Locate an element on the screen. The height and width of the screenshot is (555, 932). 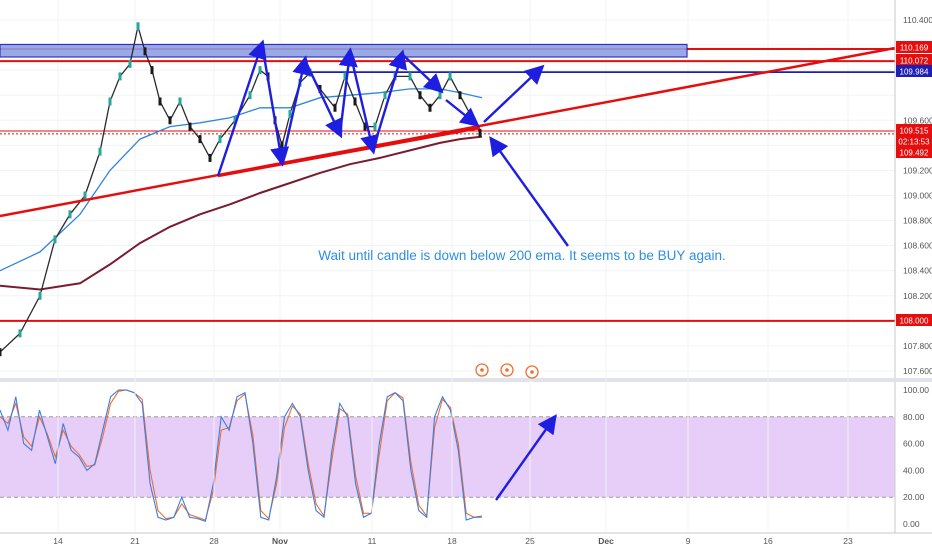
stoch-tick-label: 0.00 is located at coordinates (911, 524).